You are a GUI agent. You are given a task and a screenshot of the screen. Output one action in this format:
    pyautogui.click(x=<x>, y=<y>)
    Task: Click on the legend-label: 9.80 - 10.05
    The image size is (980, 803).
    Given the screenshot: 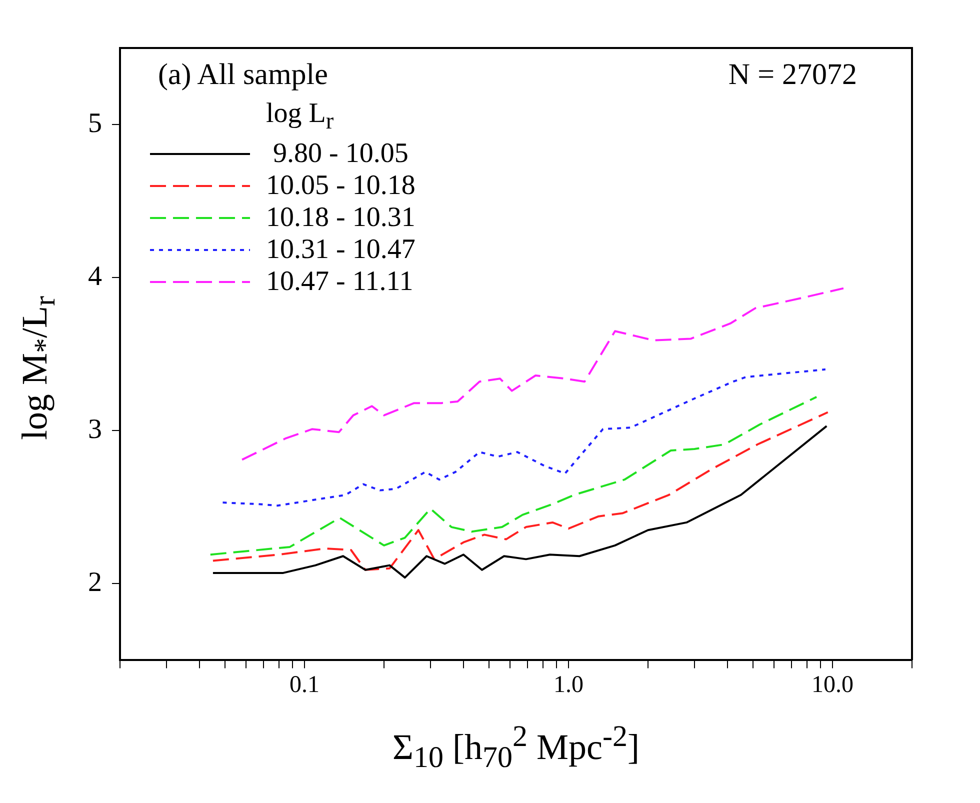 What is the action you would take?
    pyautogui.click(x=340, y=154)
    